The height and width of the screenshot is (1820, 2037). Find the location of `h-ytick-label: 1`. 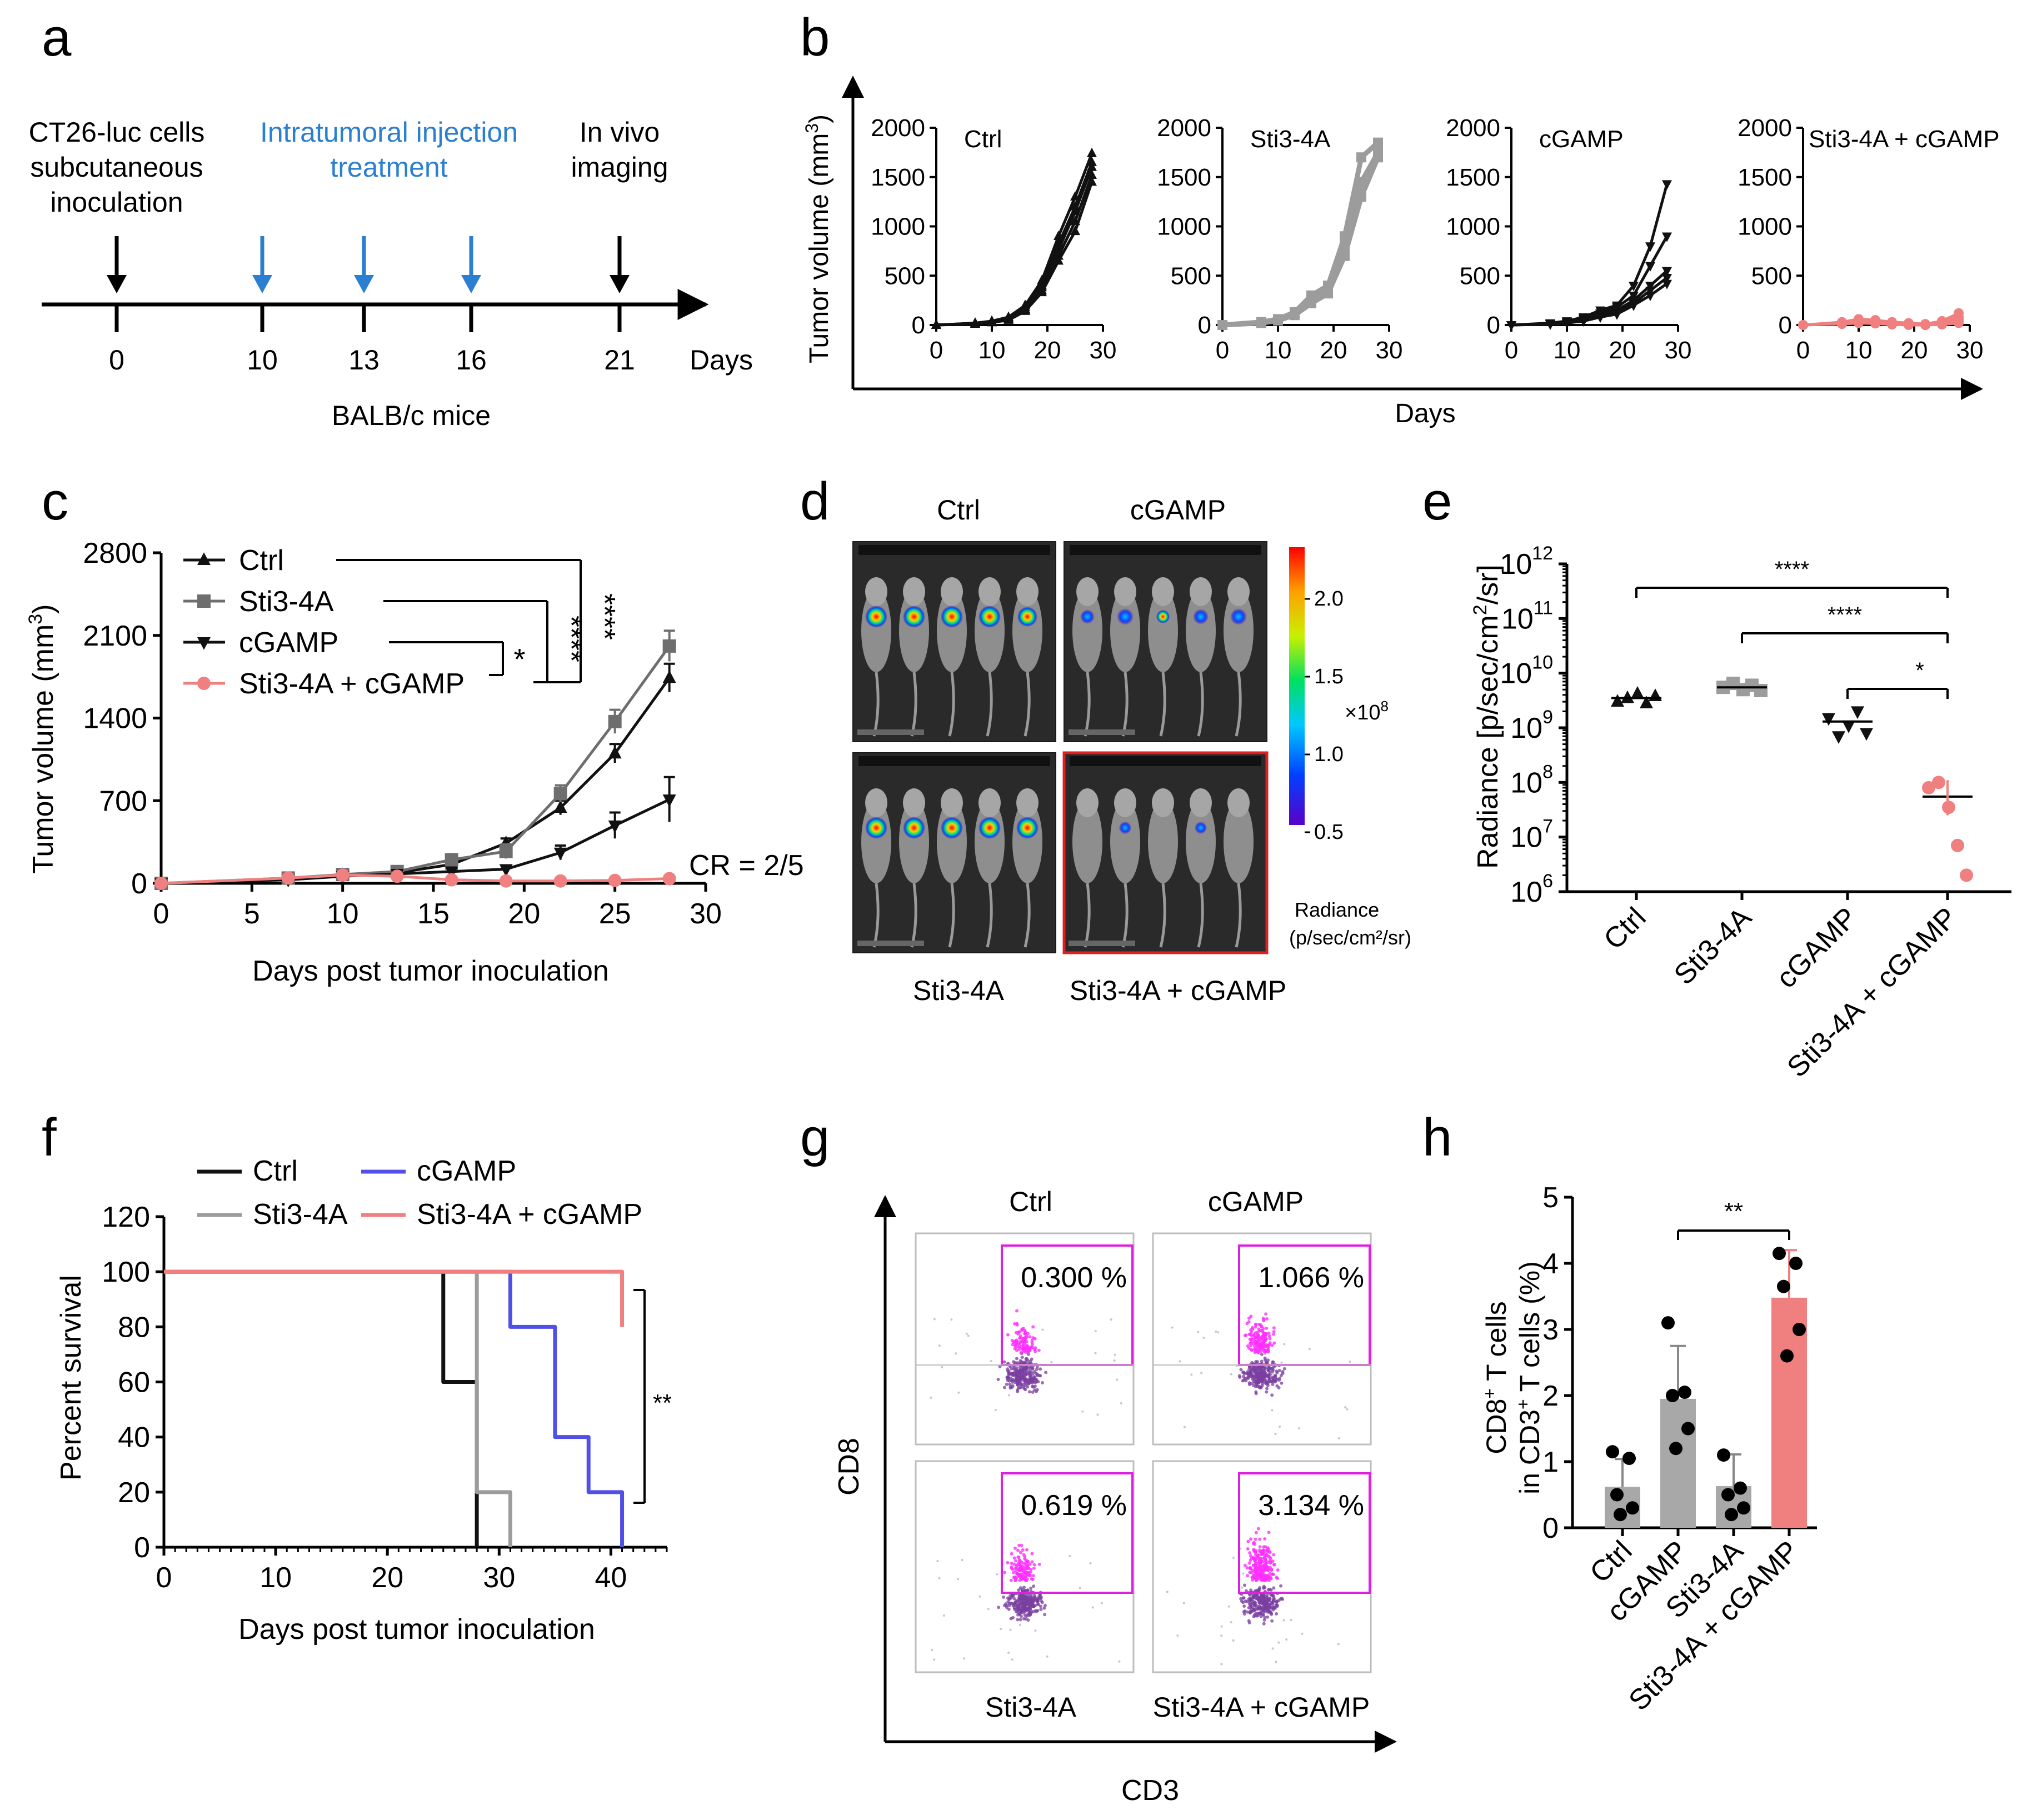

h-ytick-label: 1 is located at coordinates (1550, 1462).